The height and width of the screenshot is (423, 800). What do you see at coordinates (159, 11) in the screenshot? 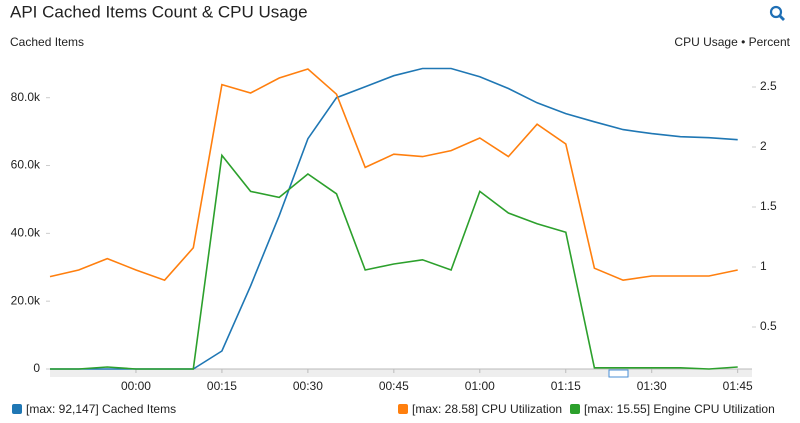
I see `chart-title: API Cached Items Count & CPU Usage` at bounding box center [159, 11].